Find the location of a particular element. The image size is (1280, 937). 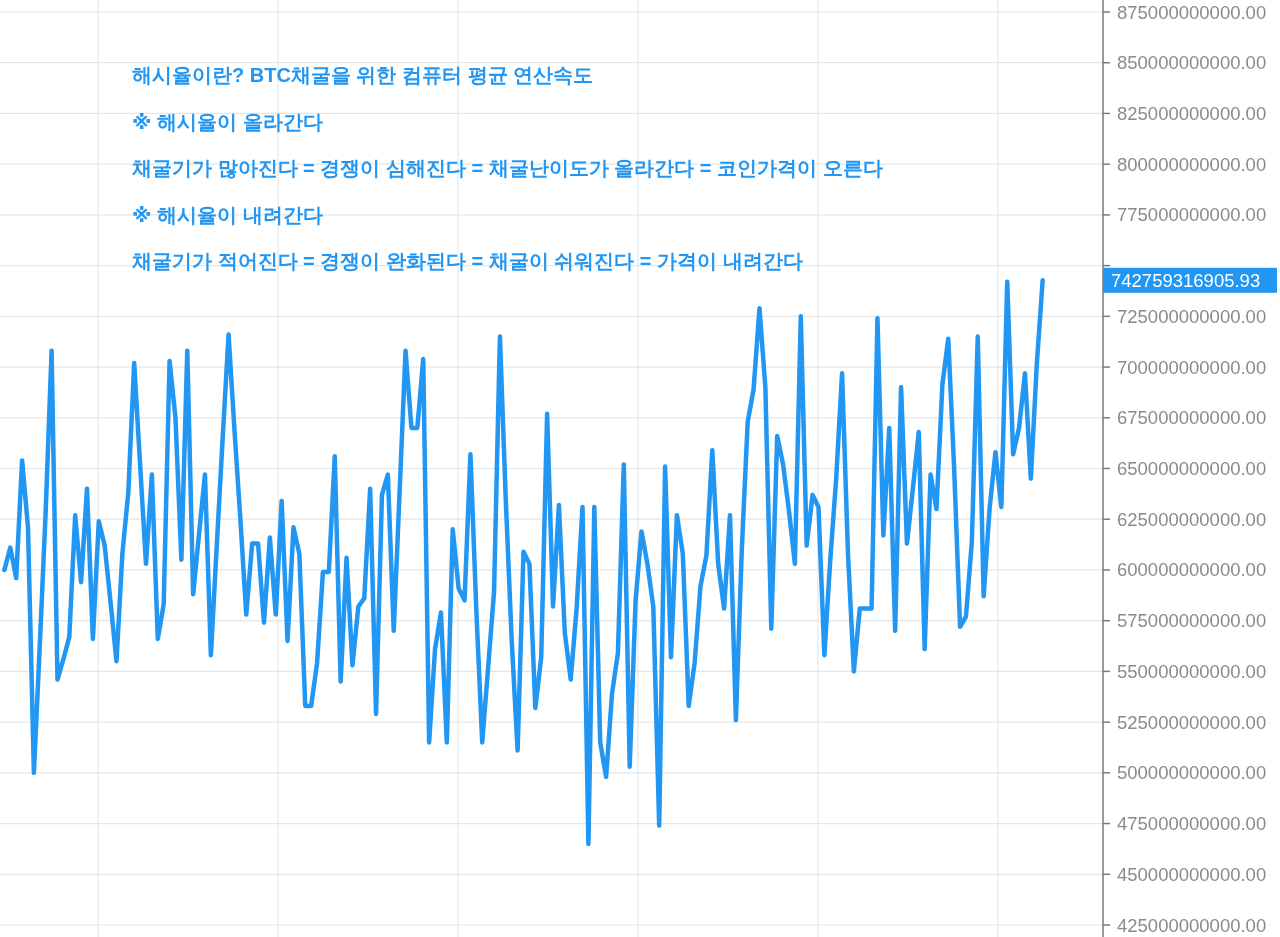

y-tick-label: 825000000000.00 is located at coordinates (1192, 113).